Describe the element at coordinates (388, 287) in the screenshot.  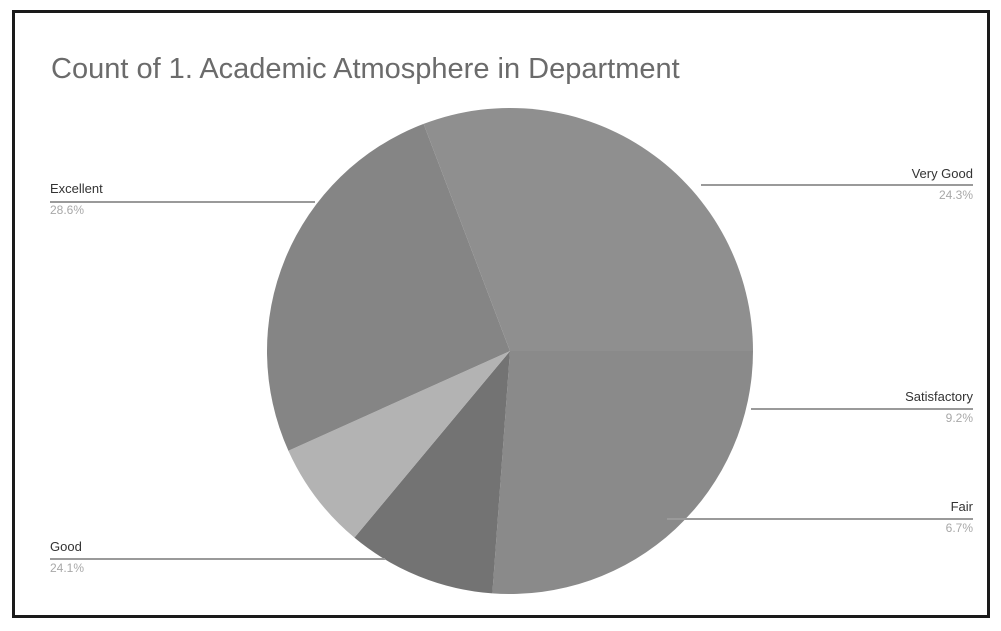
I see `pie-slice-good` at that location.